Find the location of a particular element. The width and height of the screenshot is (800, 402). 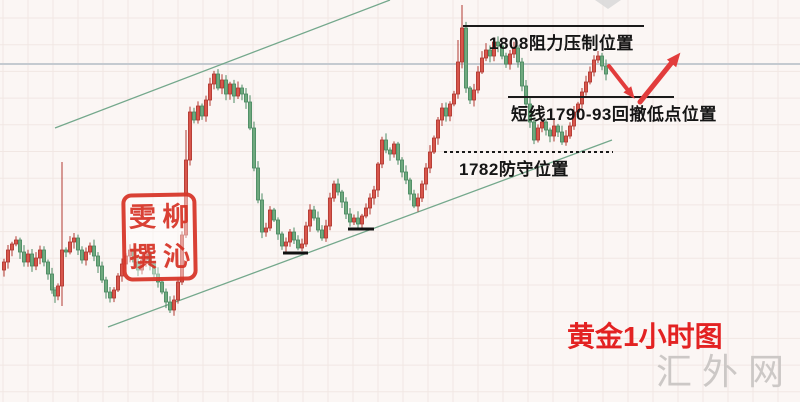

author-seal-stamp: 雯 柳 撰 沁 is located at coordinates (159, 237).